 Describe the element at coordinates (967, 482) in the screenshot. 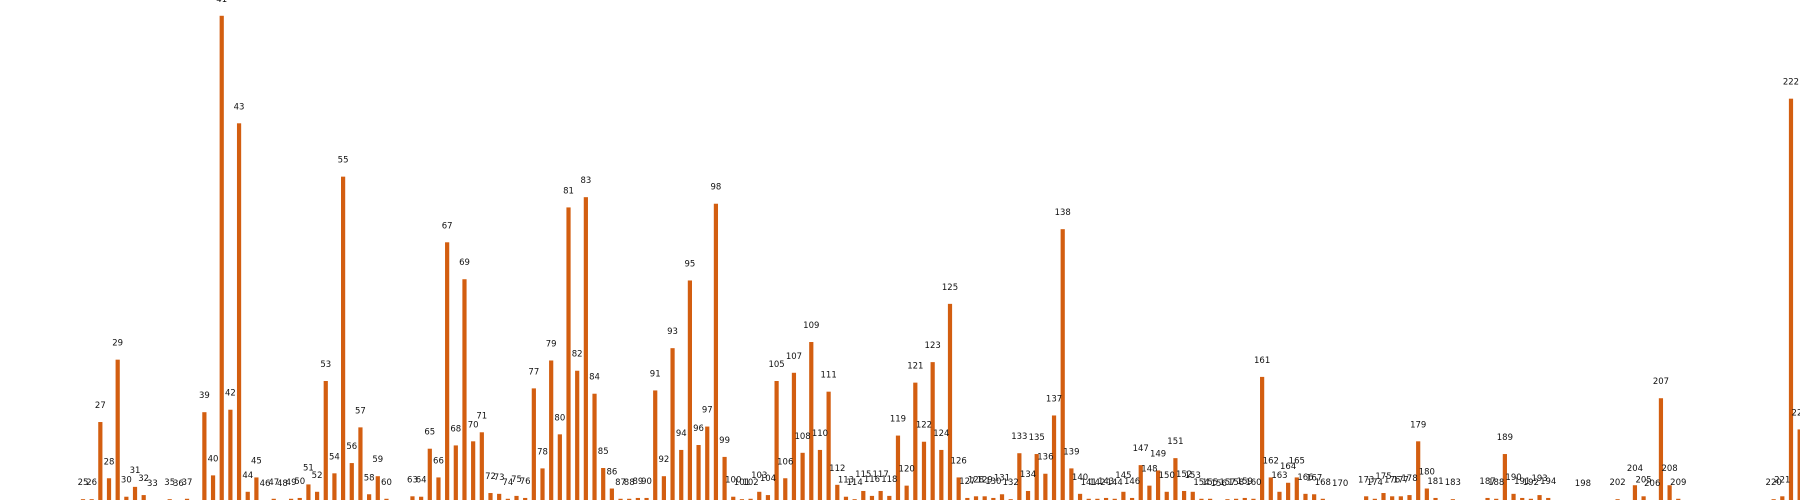

I see `bar-label: 127` at that location.